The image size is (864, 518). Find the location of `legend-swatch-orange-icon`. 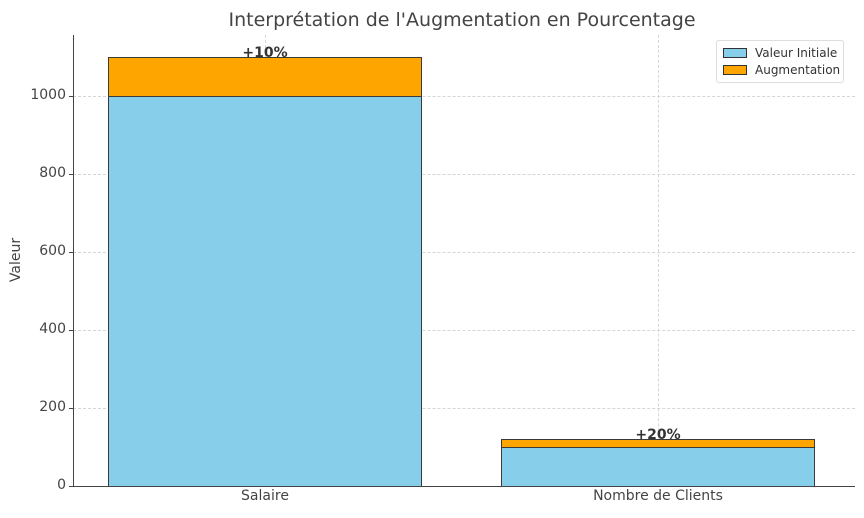

legend-swatch-orange-icon is located at coordinates (735, 70).